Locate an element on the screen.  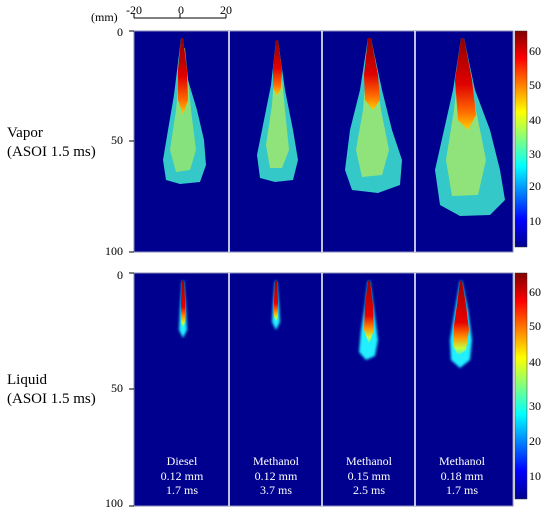
case-caption-1: Diesel 0.12 mm 1.7 ms is located at coordinates (182, 476).